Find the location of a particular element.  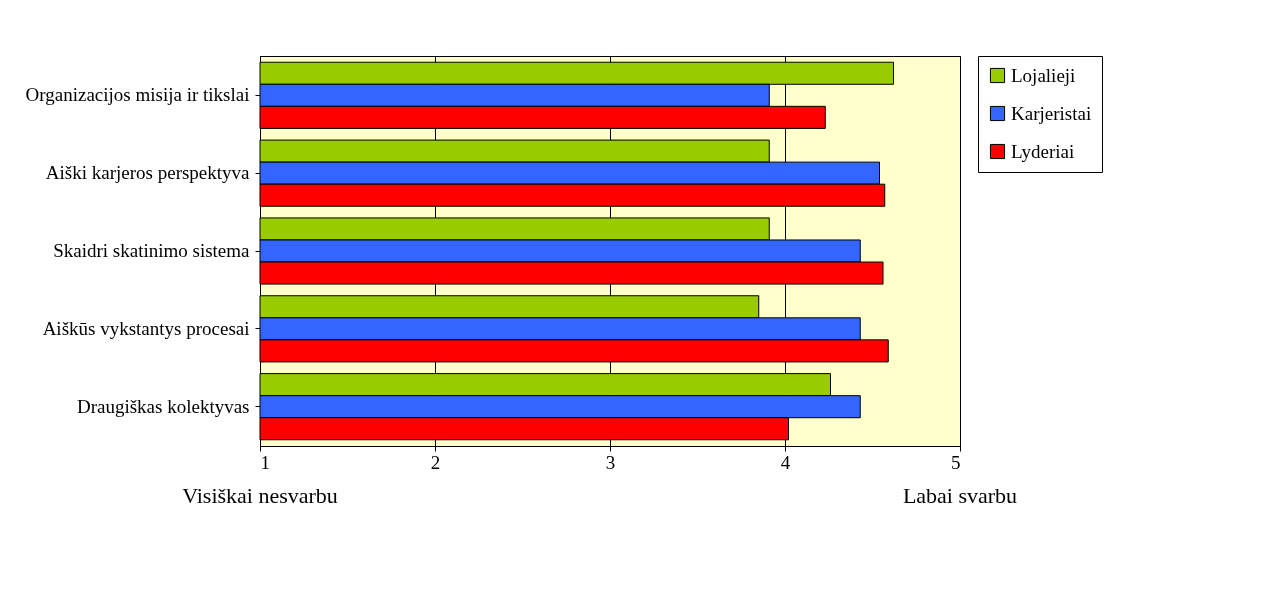

legend-label: Lyderiai is located at coordinates (1043, 151).